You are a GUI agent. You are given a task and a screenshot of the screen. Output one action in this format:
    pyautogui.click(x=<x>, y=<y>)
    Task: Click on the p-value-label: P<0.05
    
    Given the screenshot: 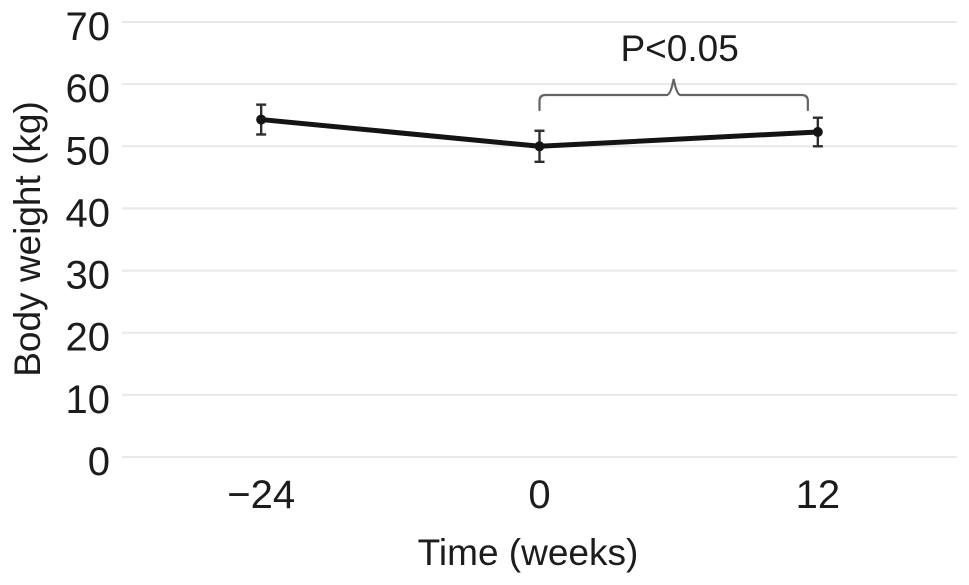 What is the action you would take?
    pyautogui.click(x=680, y=48)
    